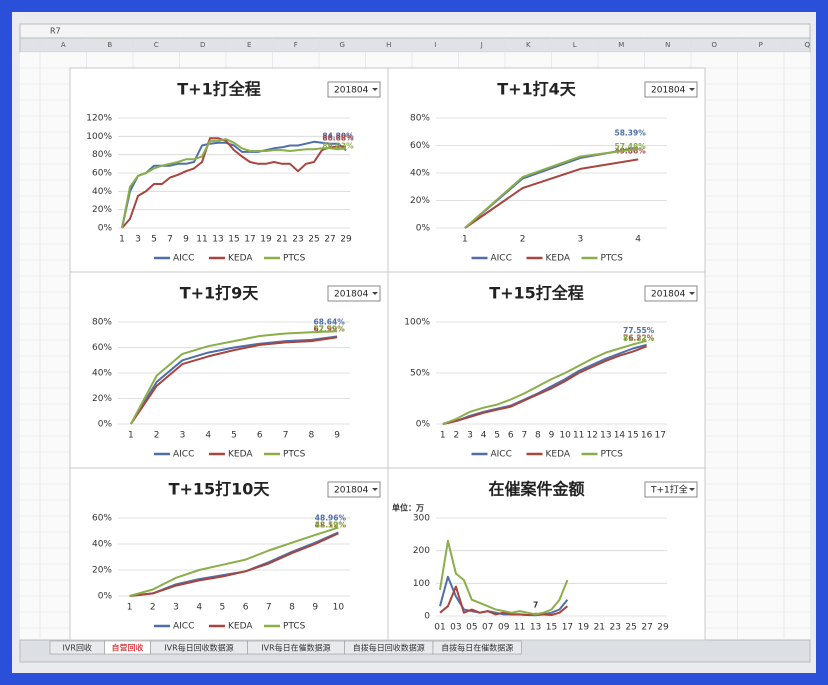 The height and width of the screenshot is (685, 828). Describe the element at coordinates (528, 45) in the screenshot. I see `column-header: K` at that location.